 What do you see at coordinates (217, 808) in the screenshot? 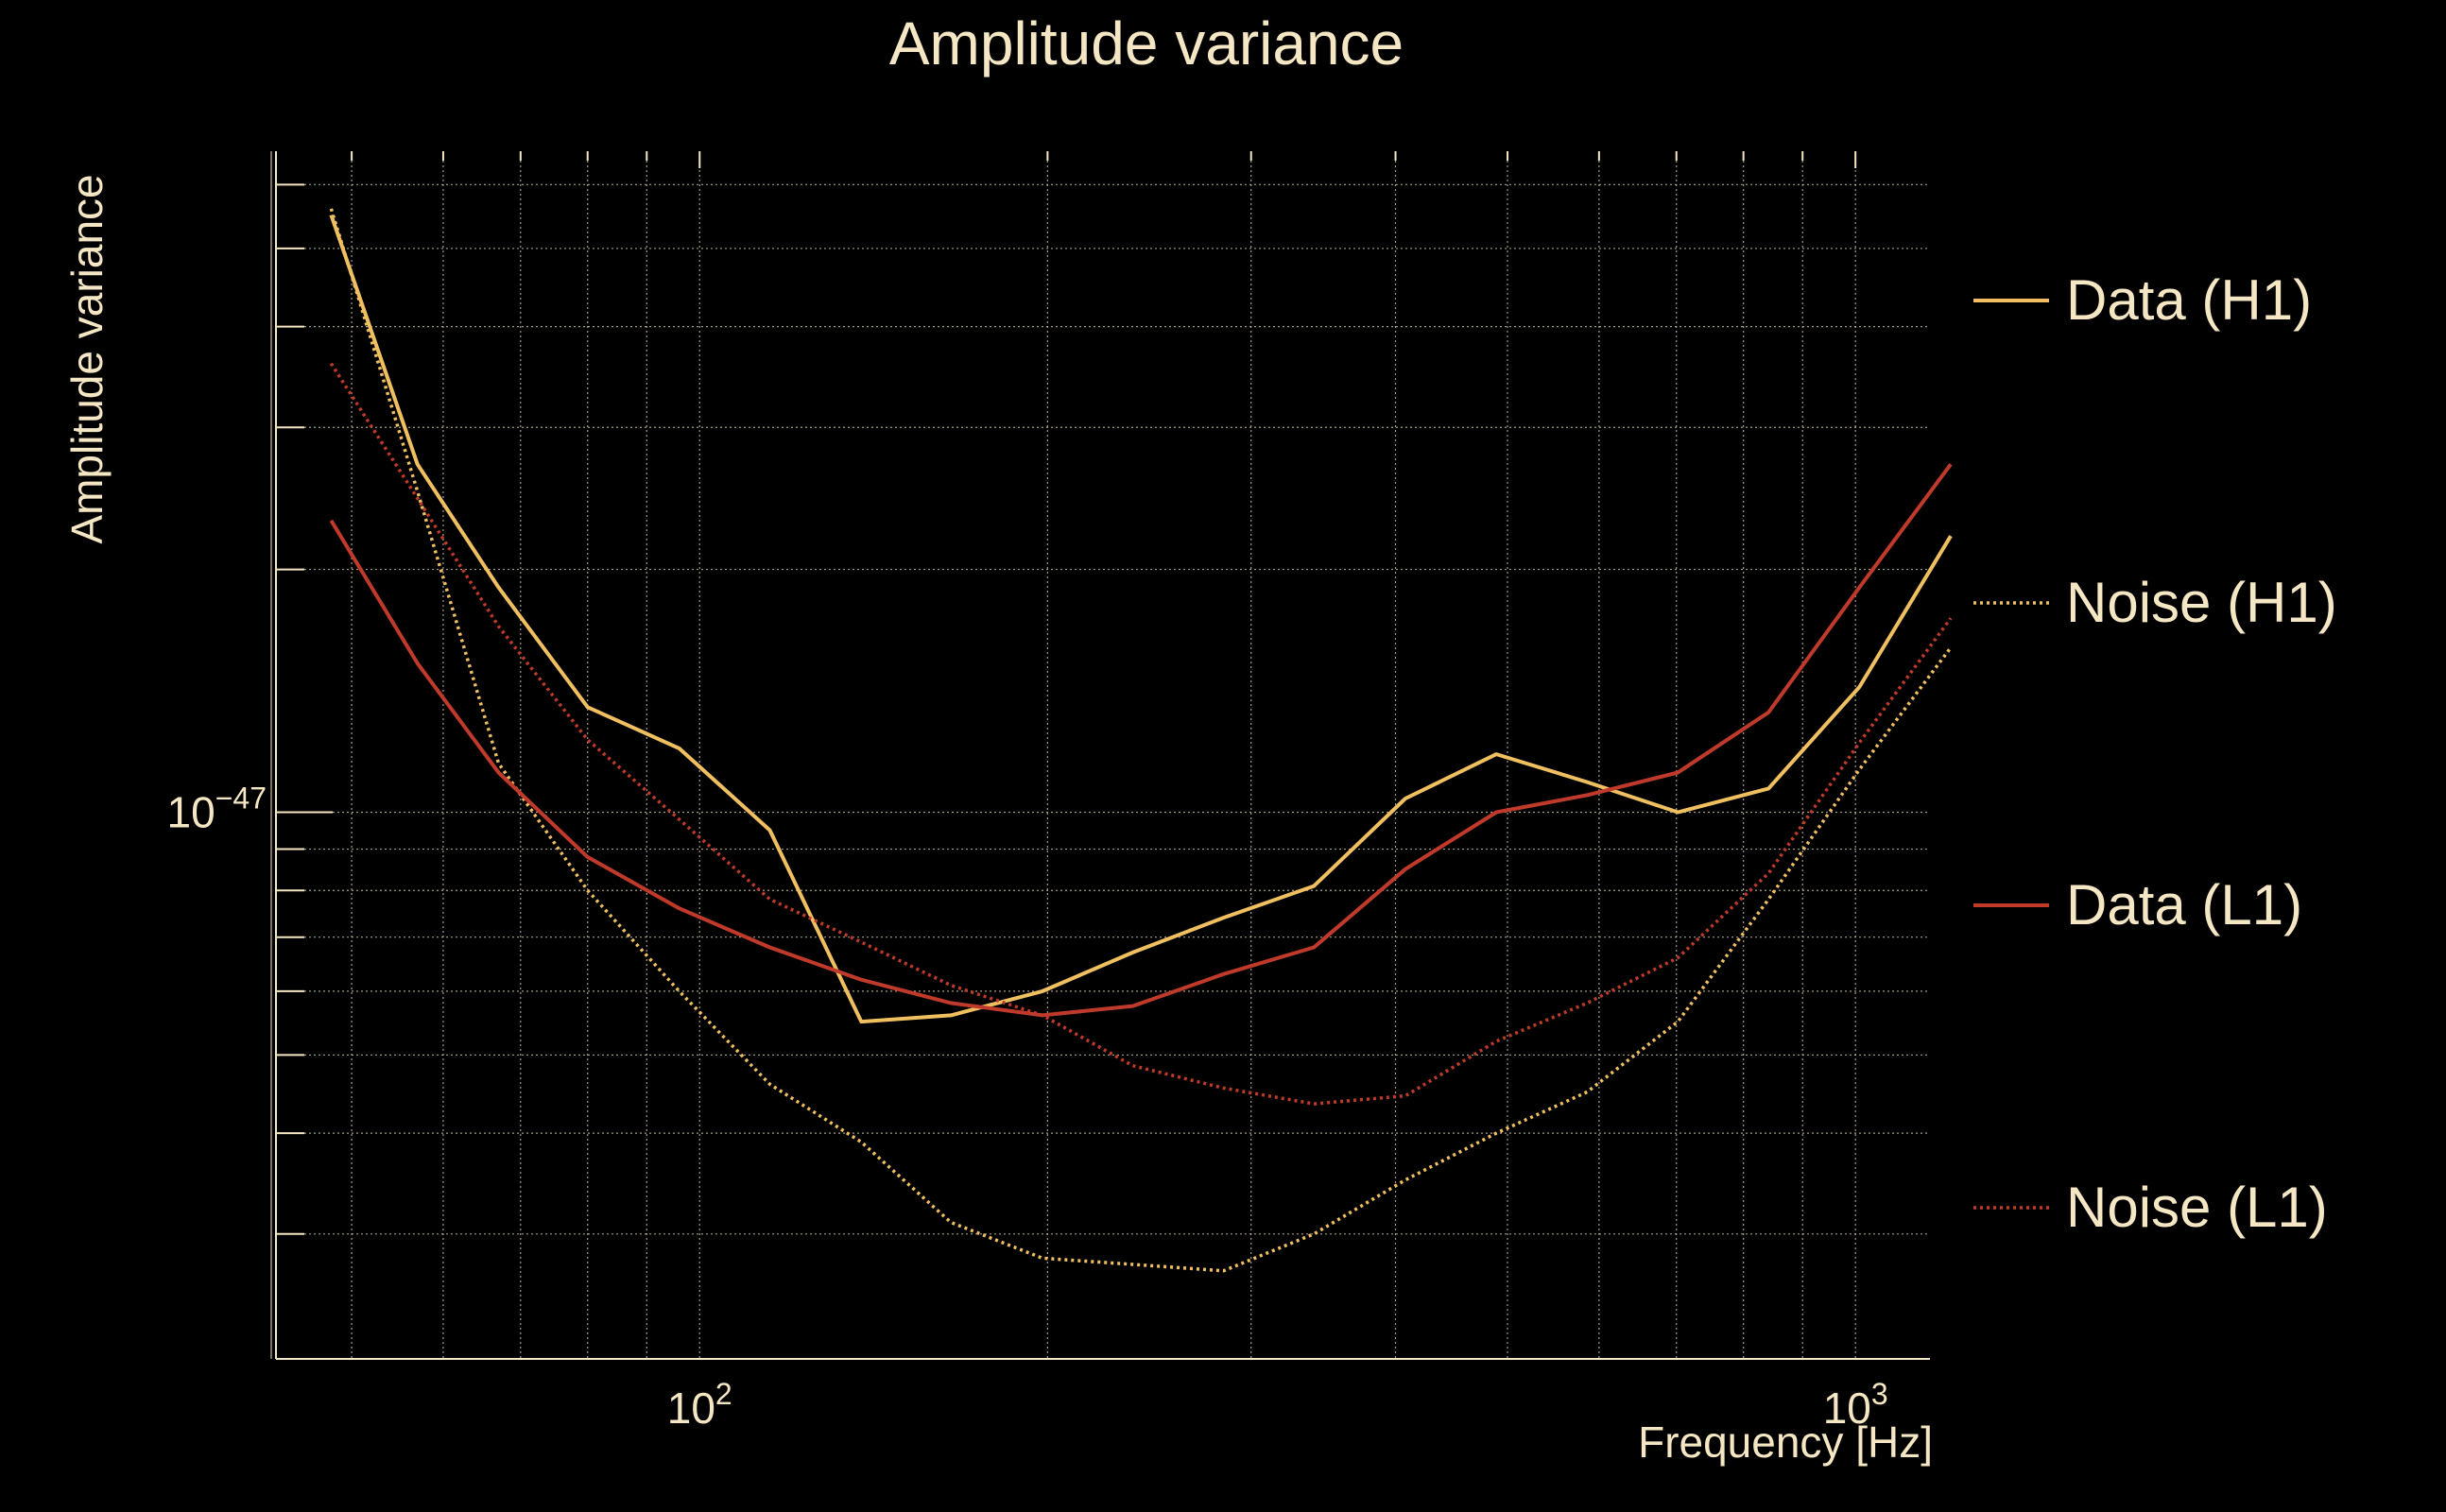
I see `y-tick-label: 10−47` at bounding box center [217, 808].